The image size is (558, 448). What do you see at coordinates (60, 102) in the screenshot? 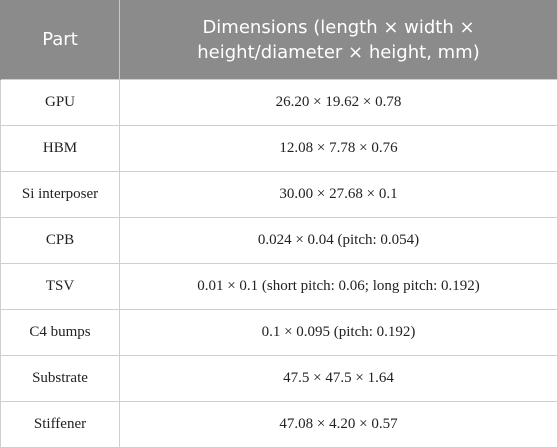
I see `part-cell: GPU` at bounding box center [60, 102].